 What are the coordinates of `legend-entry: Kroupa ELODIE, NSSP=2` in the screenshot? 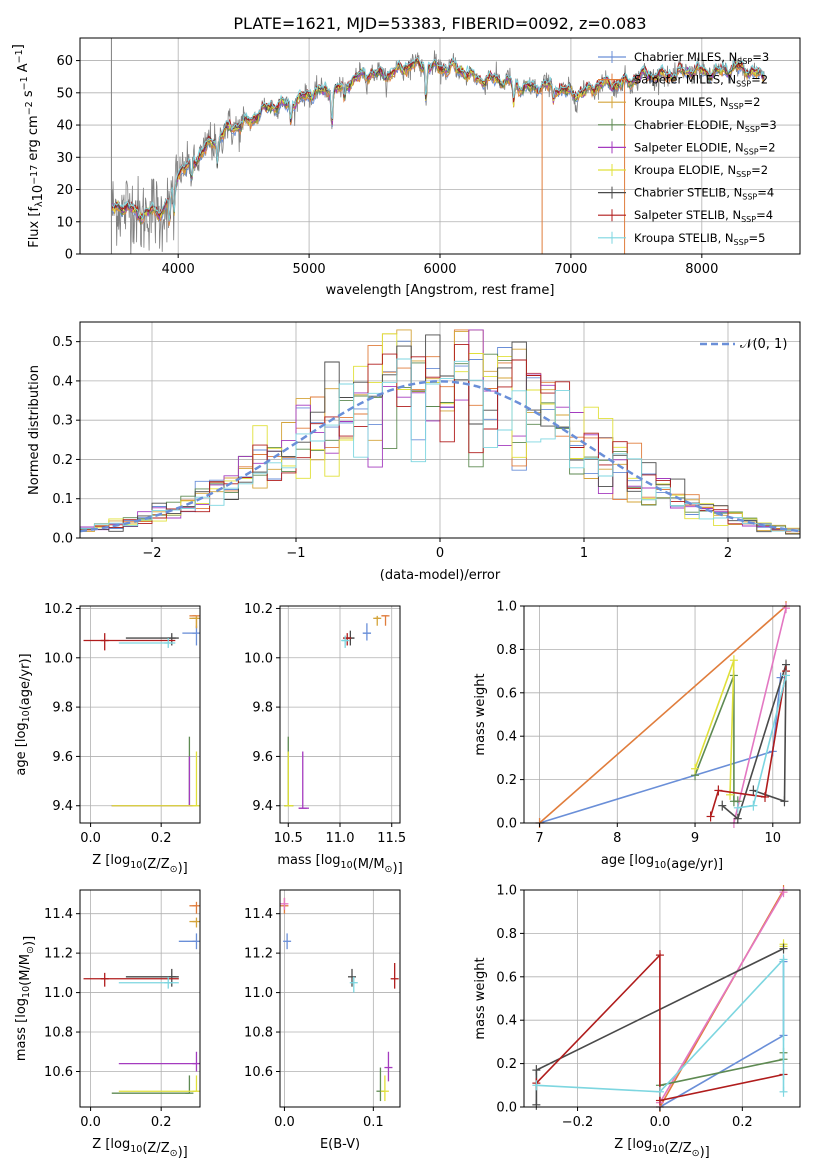 It's located at (701, 171).